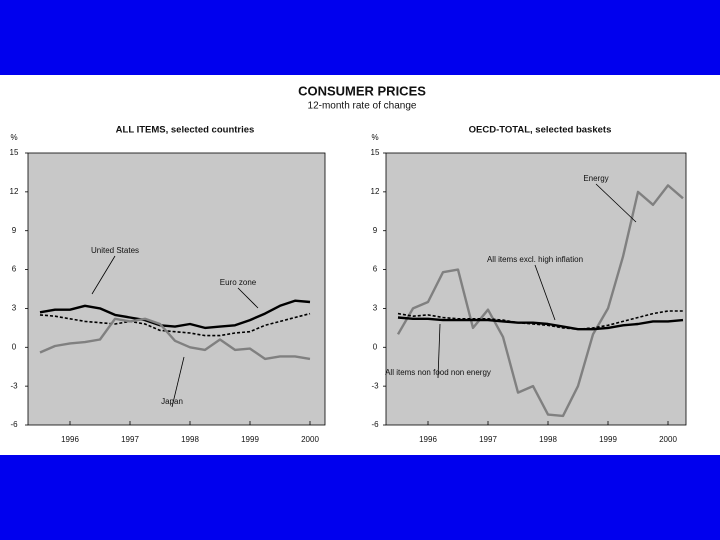  What do you see at coordinates (185, 130) in the screenshot?
I see `chart-title: ALL ITEMS, selected countries` at bounding box center [185, 130].